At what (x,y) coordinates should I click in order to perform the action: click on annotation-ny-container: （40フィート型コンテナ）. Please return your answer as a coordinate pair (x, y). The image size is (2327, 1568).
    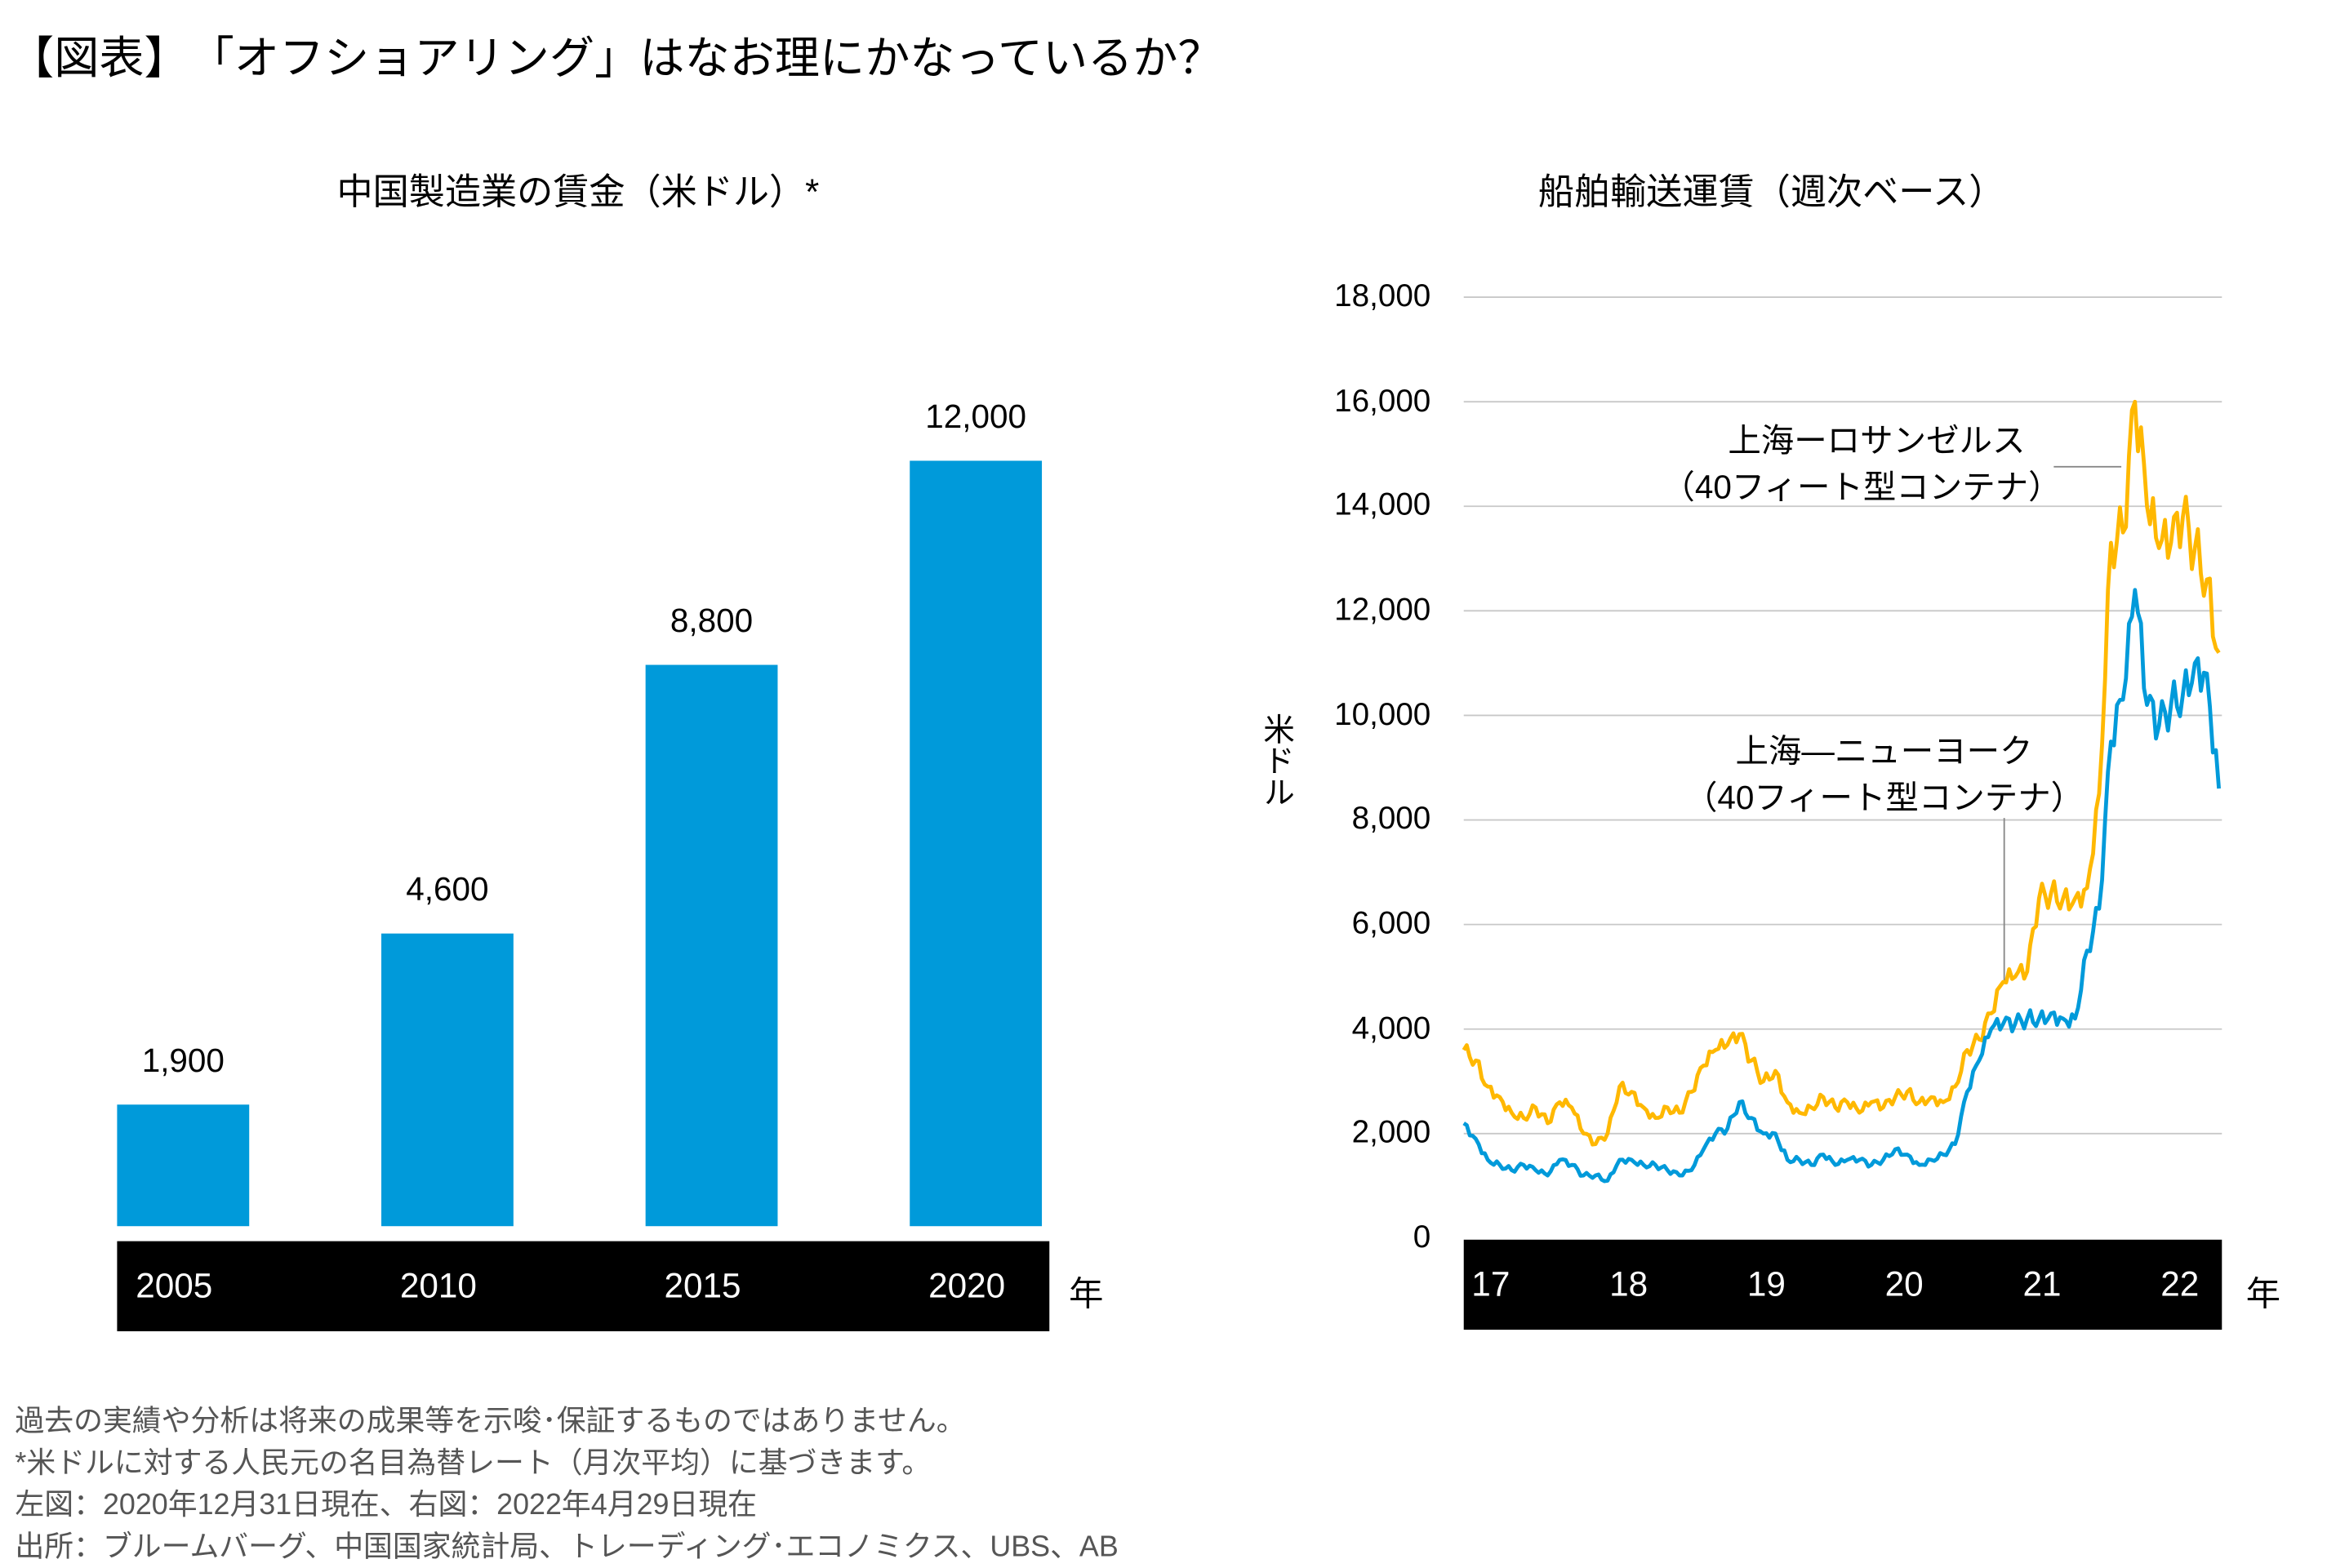
    Looking at the image, I should click on (1885, 798).